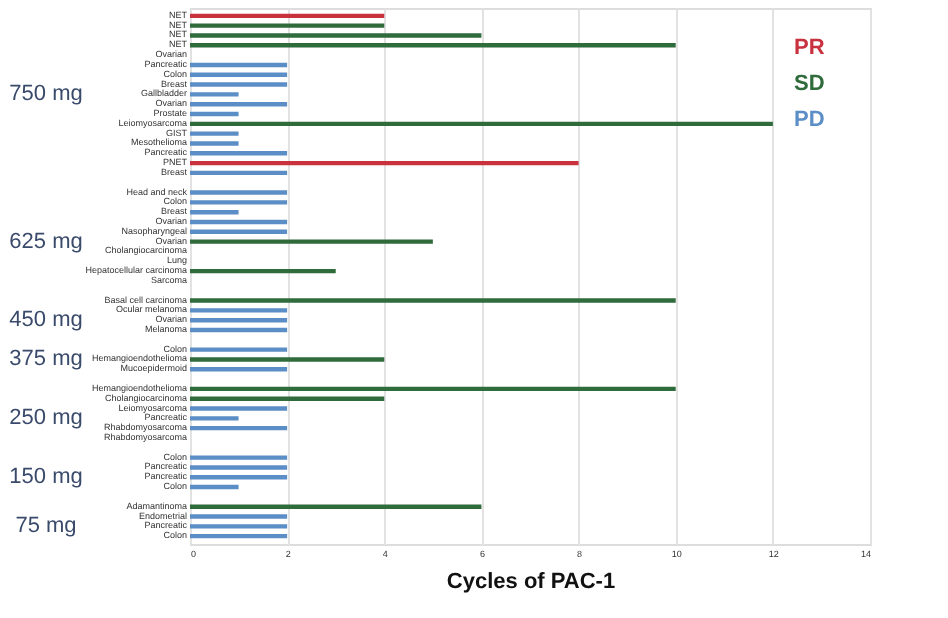  I want to click on text: PD, so click(809, 120).